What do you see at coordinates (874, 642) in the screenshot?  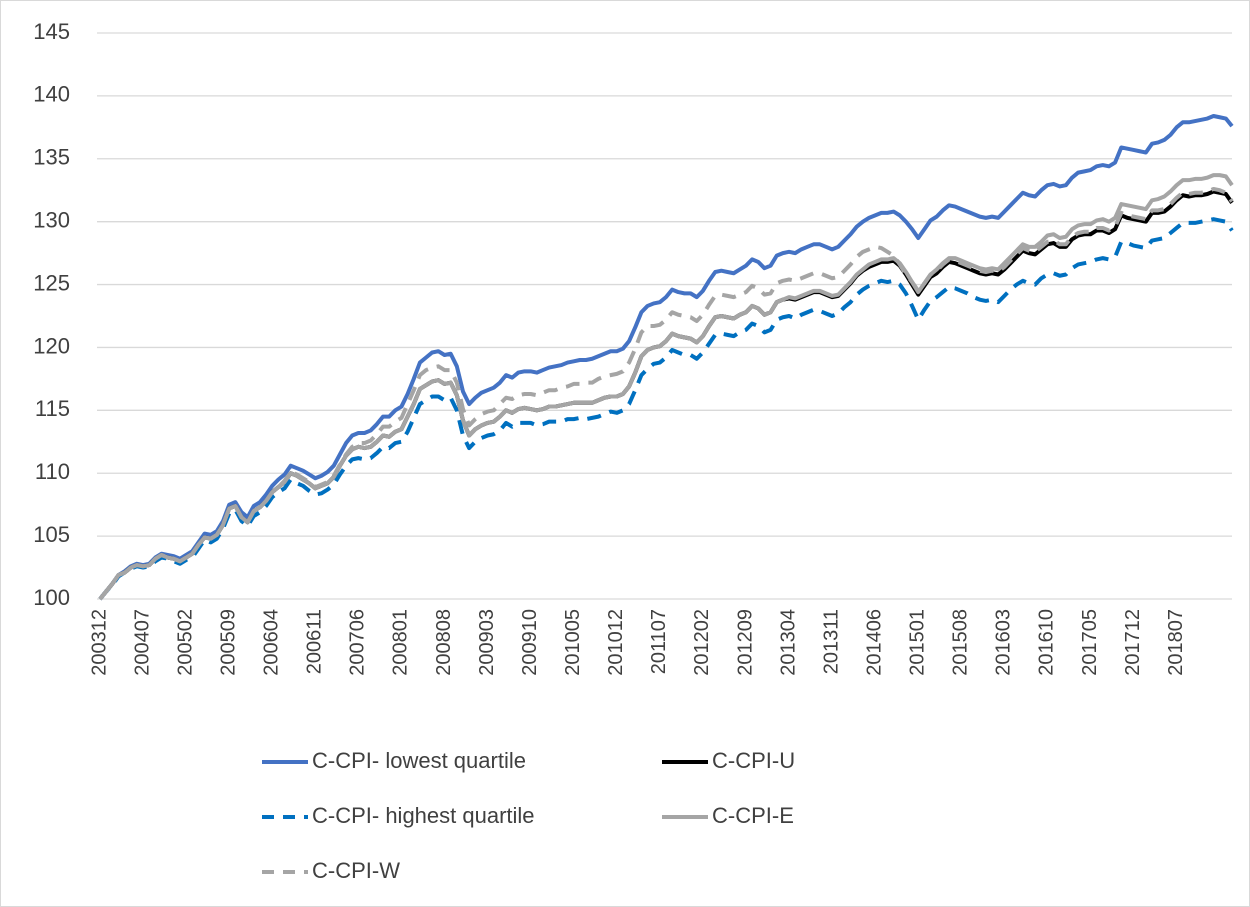 I see `x-tick-label: 201406` at bounding box center [874, 642].